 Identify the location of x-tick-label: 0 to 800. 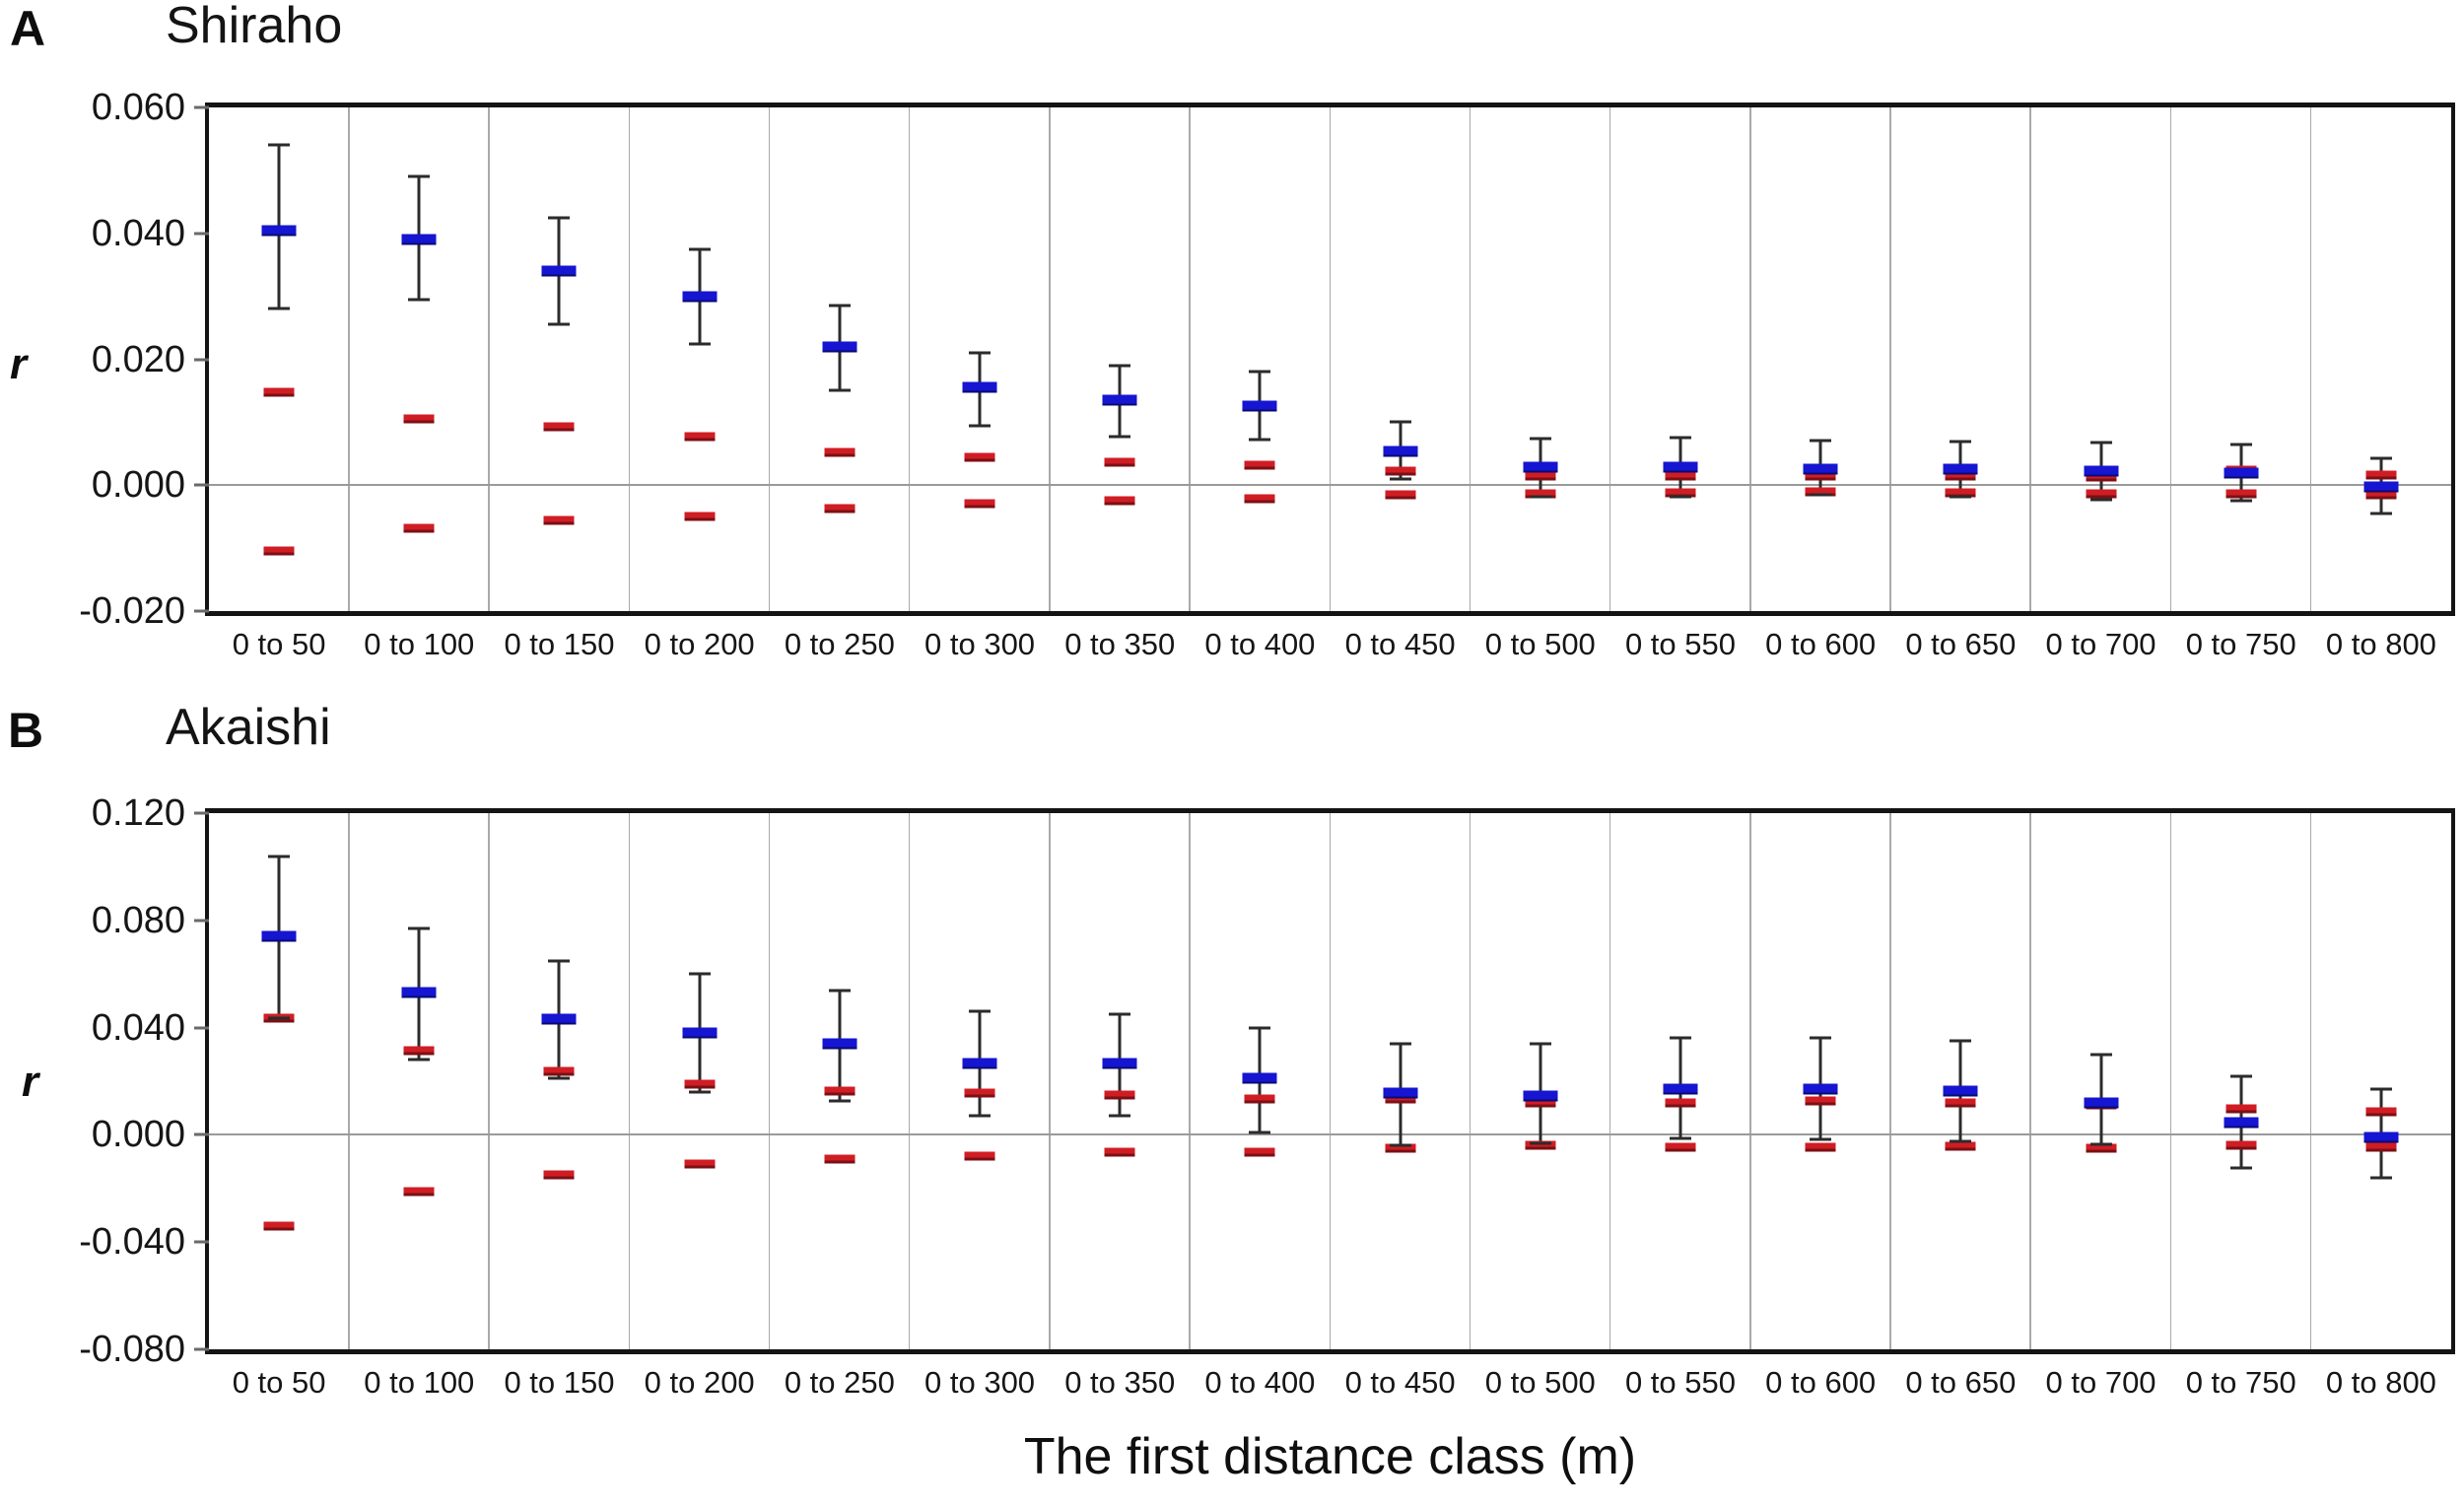
(2380, 1382).